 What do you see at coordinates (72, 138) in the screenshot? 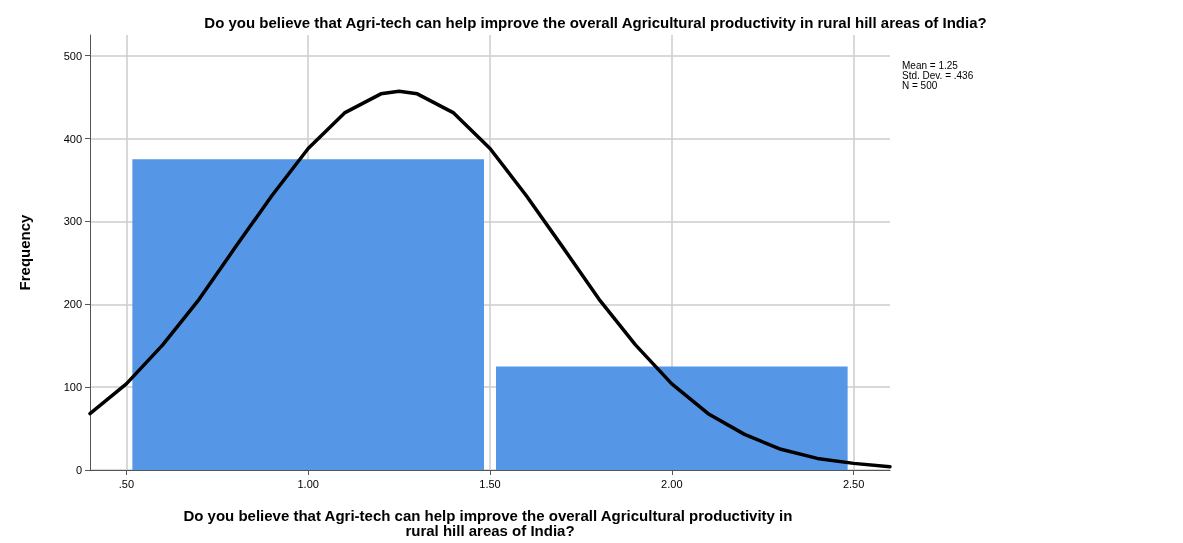
I see `y-tick-label: 400` at bounding box center [72, 138].